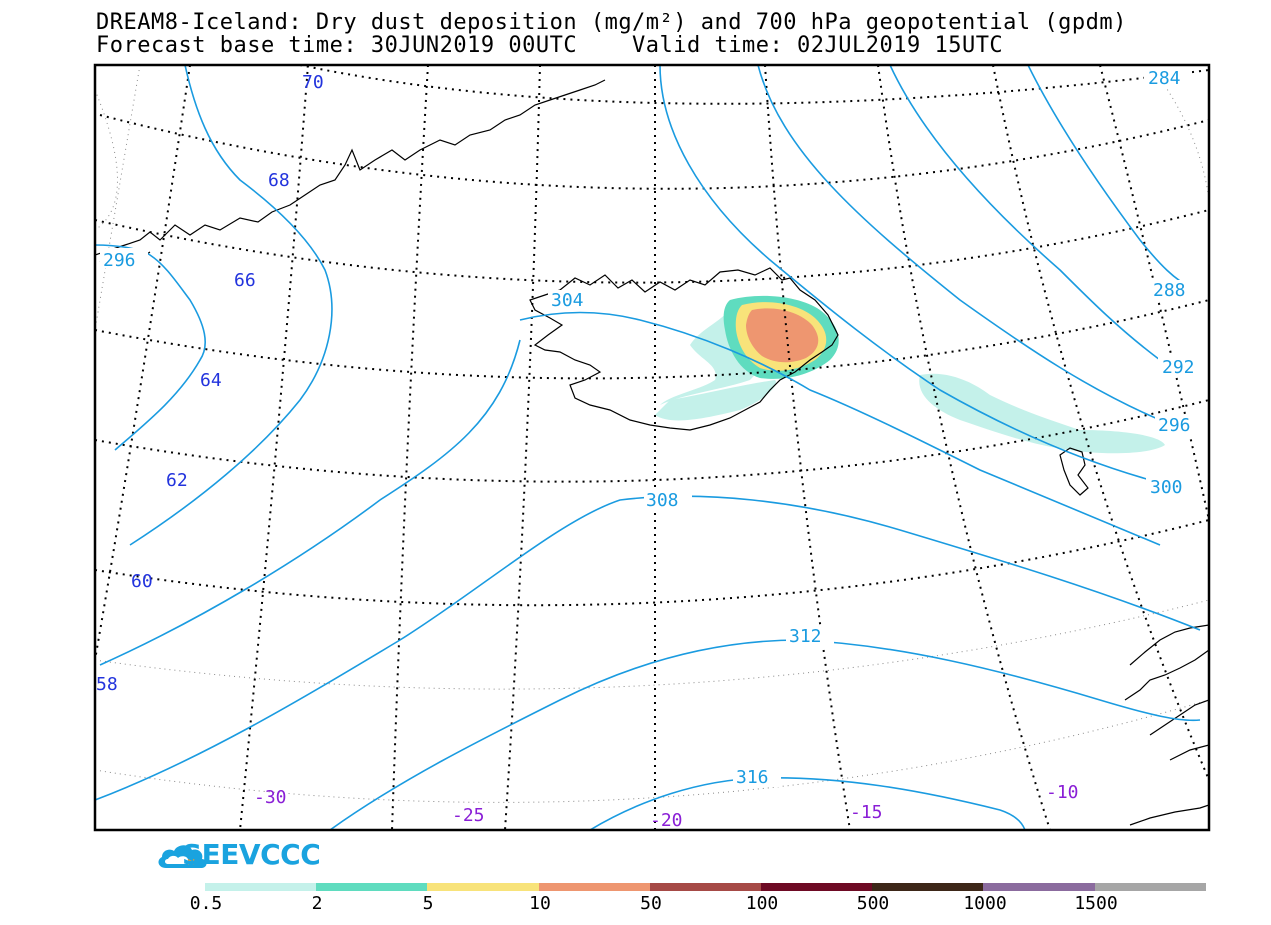 The height and width of the screenshot is (925, 1271). What do you see at coordinates (119, 260) in the screenshot?
I see `contour-label-296-west: 296` at bounding box center [119, 260].